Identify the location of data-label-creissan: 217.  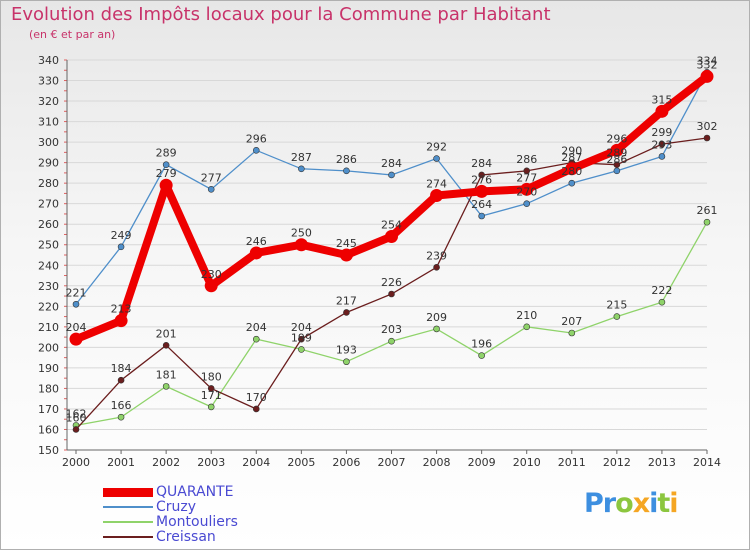
(346, 300).